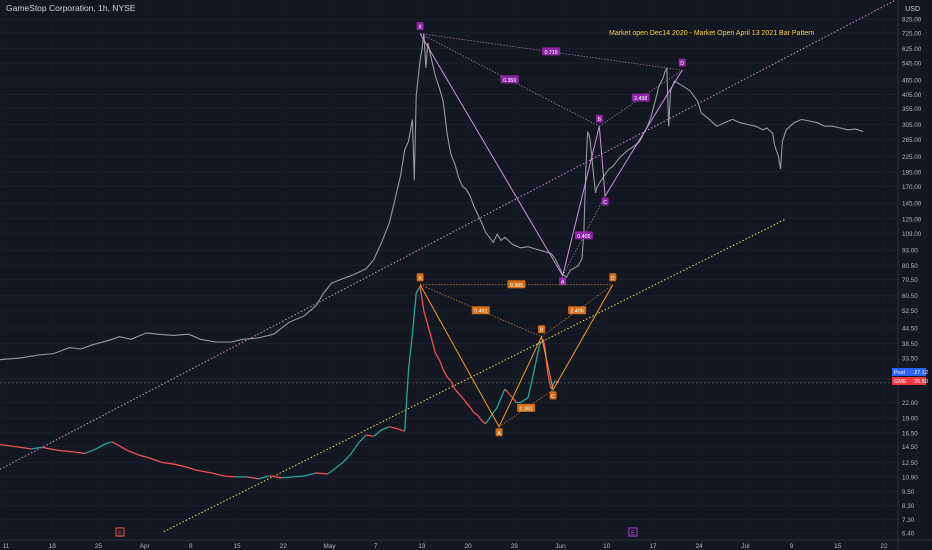  Describe the element at coordinates (912, 157) in the screenshot. I see `y-tick-label: 225.00` at that location.